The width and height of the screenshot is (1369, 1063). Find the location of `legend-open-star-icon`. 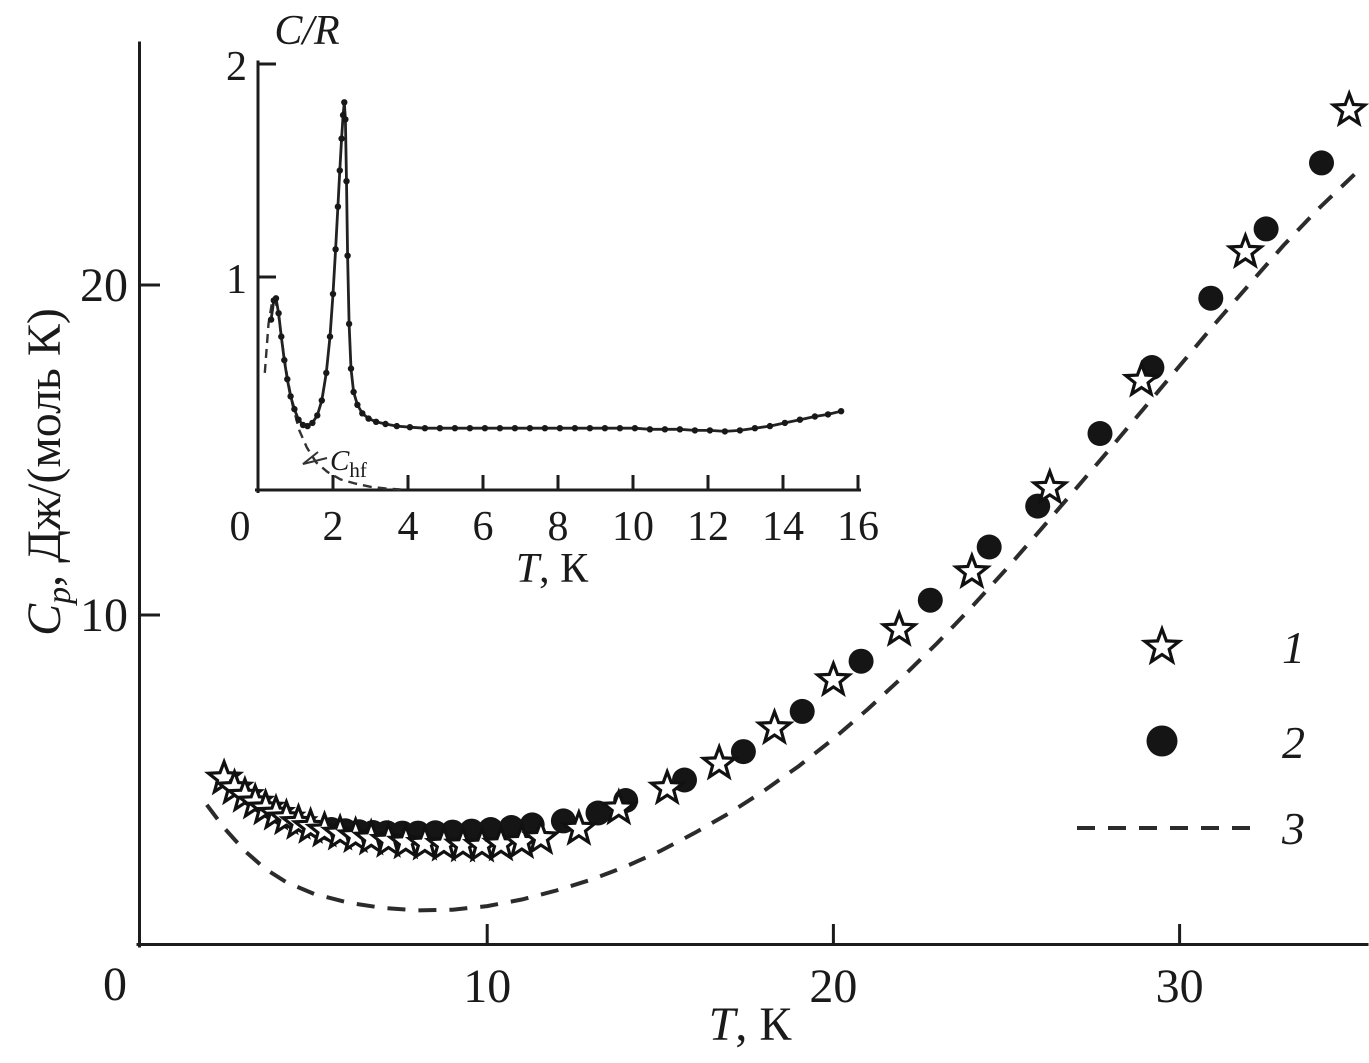

legend-open-star-icon is located at coordinates (1162, 645).